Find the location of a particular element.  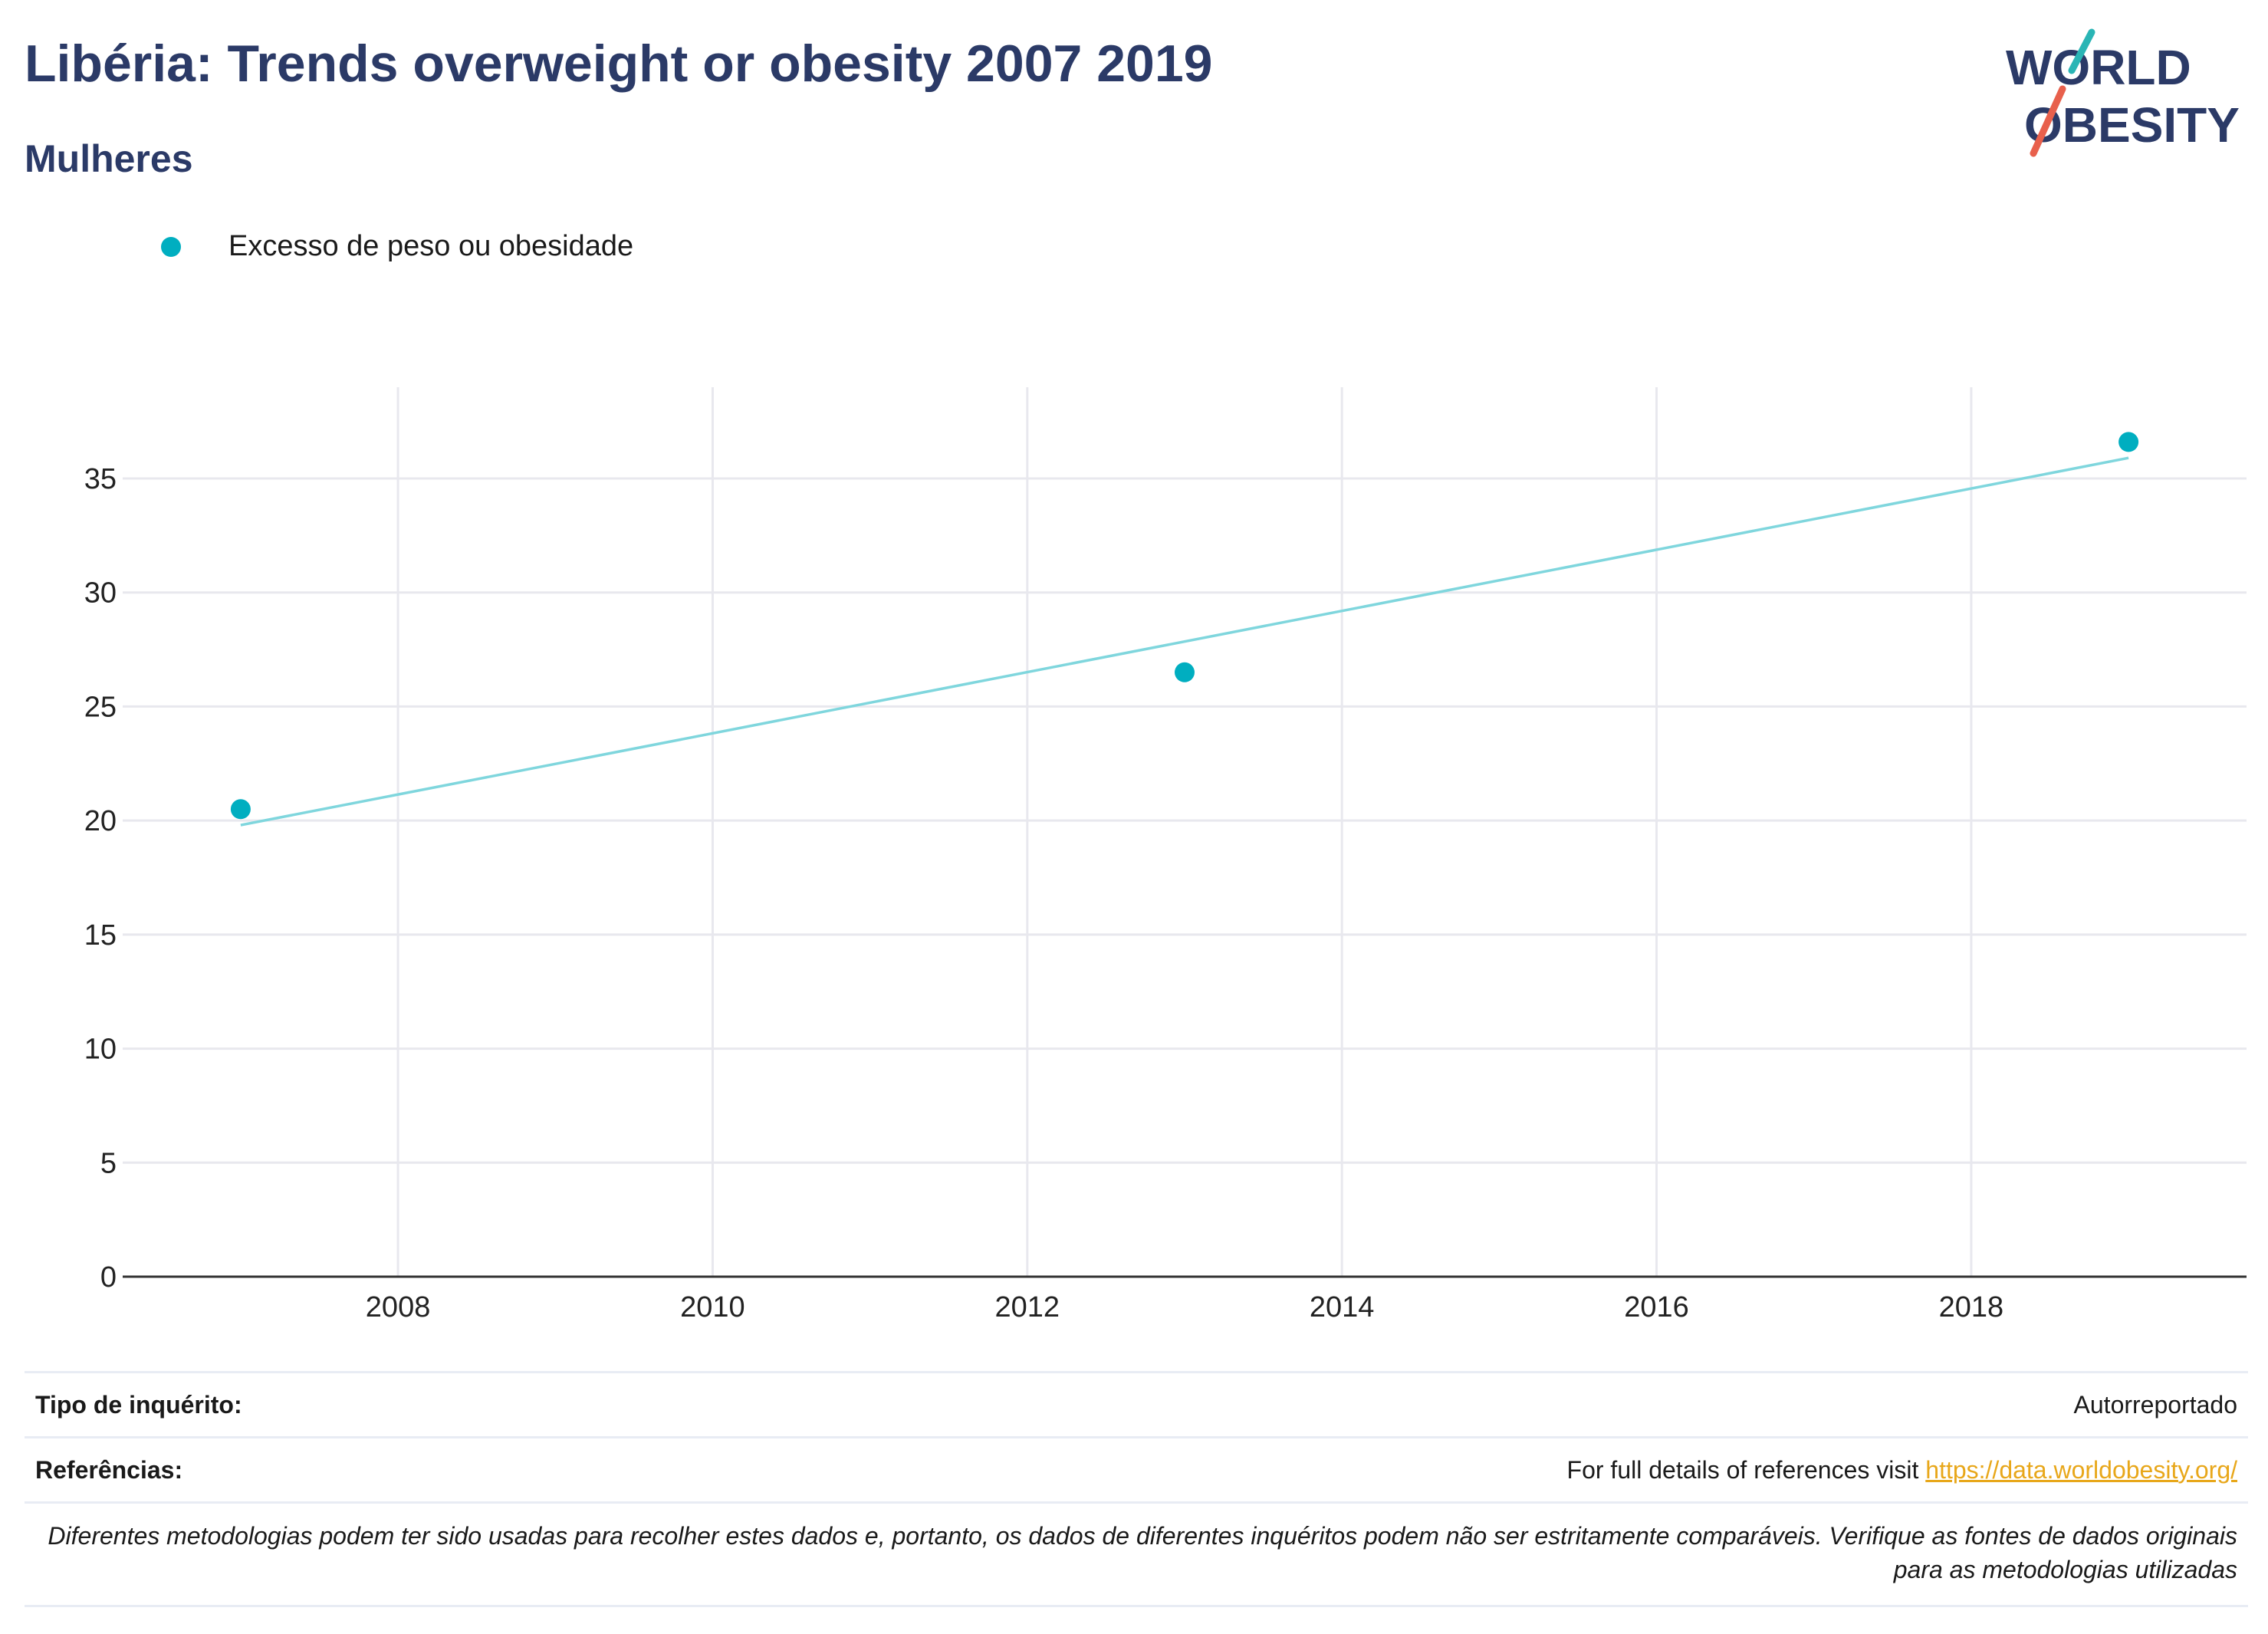

y-tick-label: 0 is located at coordinates (109, 1278).